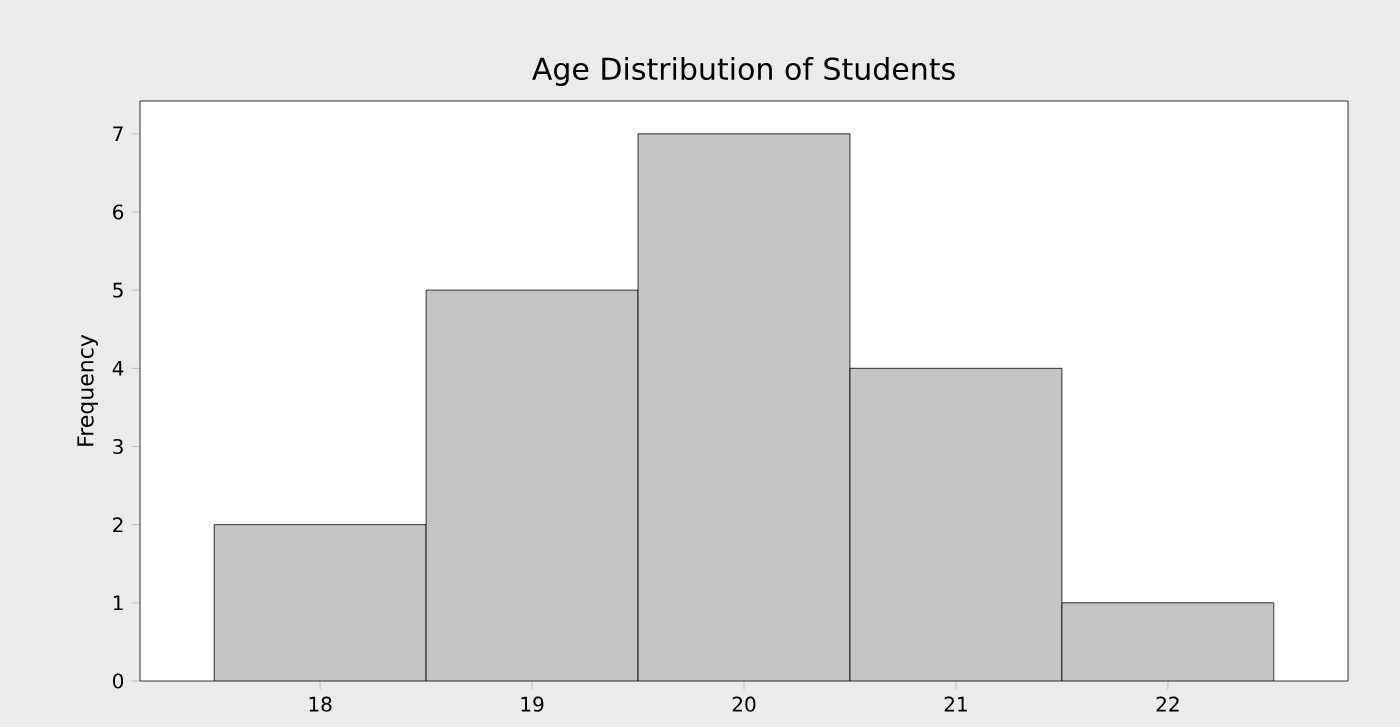 The image size is (1400, 727). What do you see at coordinates (118, 525) in the screenshot?
I see `y-tick-label: 2` at bounding box center [118, 525].